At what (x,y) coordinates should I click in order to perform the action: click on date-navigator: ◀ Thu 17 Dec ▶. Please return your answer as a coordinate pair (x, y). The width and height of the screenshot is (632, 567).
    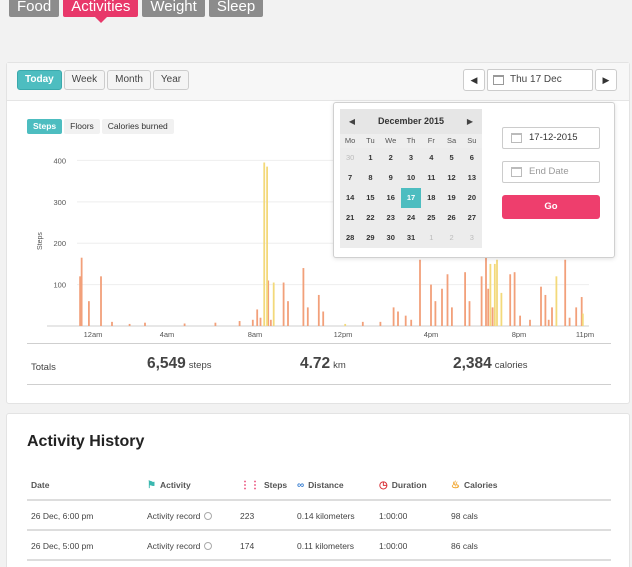
    Looking at the image, I should click on (540, 80).